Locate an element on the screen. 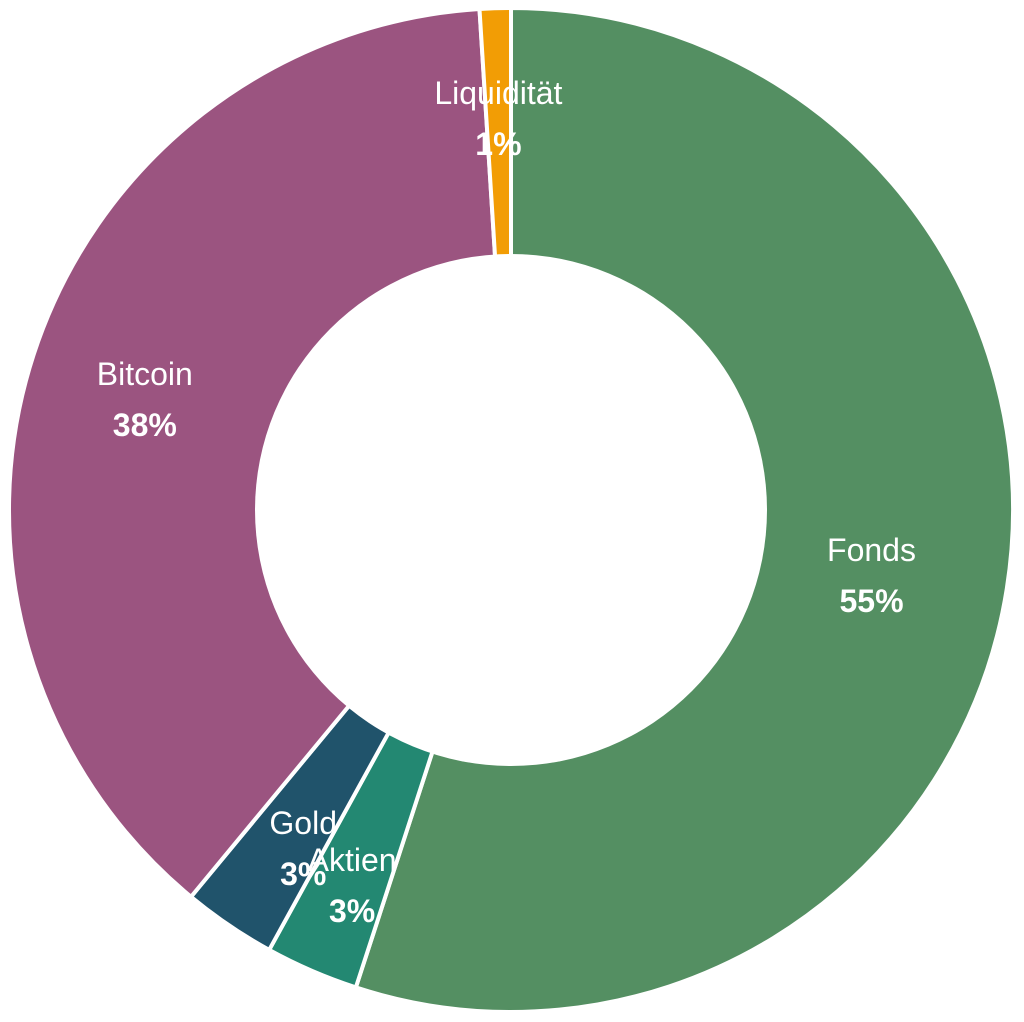 Image resolution: width=1024 pixels, height=1022 pixels. data-label-value-liquiditat: 1% is located at coordinates (498, 144).